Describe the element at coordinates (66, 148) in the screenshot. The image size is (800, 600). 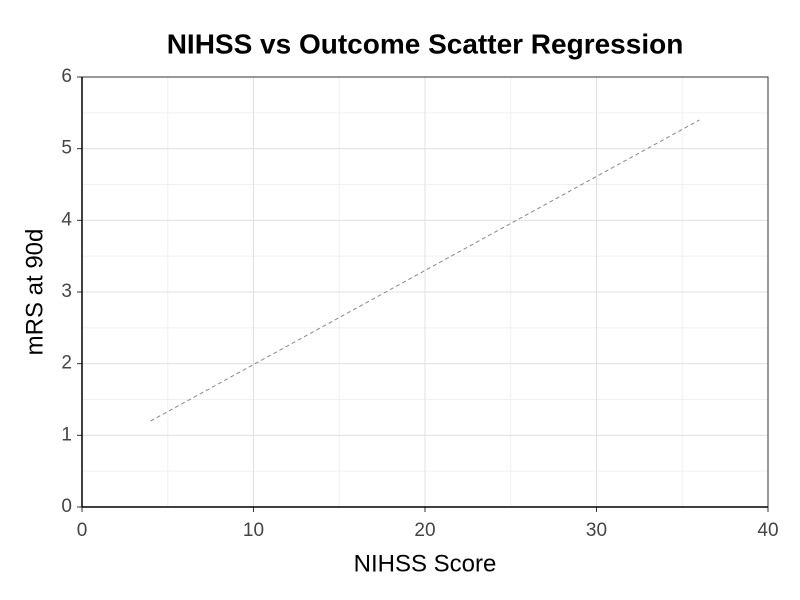
I see `y-tick-label: 5` at that location.